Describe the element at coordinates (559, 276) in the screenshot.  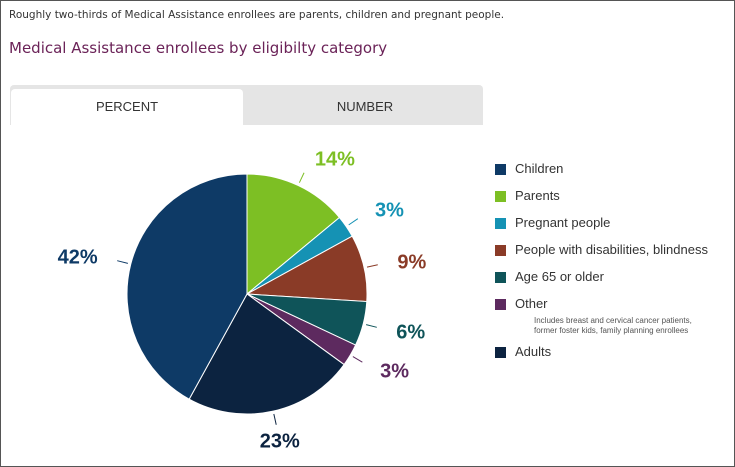
I see `legend-label: Age 65 or older` at that location.